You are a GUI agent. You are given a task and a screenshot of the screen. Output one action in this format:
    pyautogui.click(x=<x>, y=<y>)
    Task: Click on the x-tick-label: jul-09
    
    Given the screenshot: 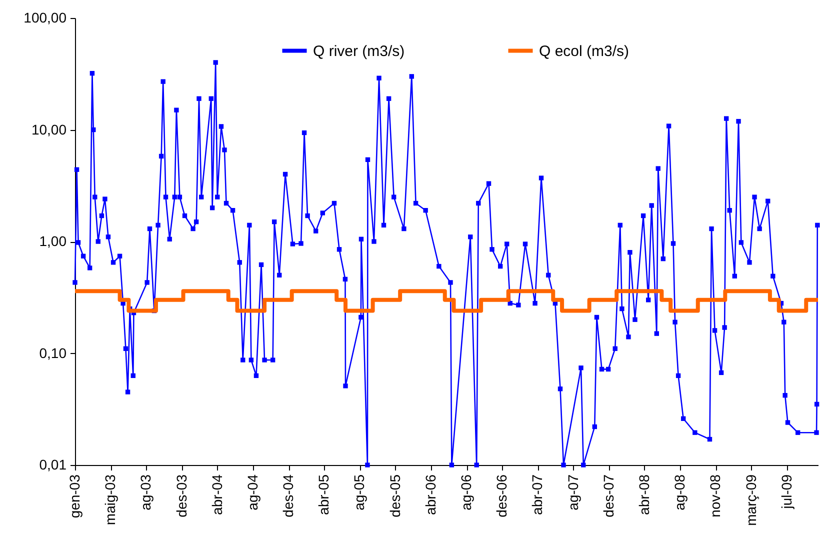 What is the action you would take?
    pyautogui.click(x=786, y=492)
    